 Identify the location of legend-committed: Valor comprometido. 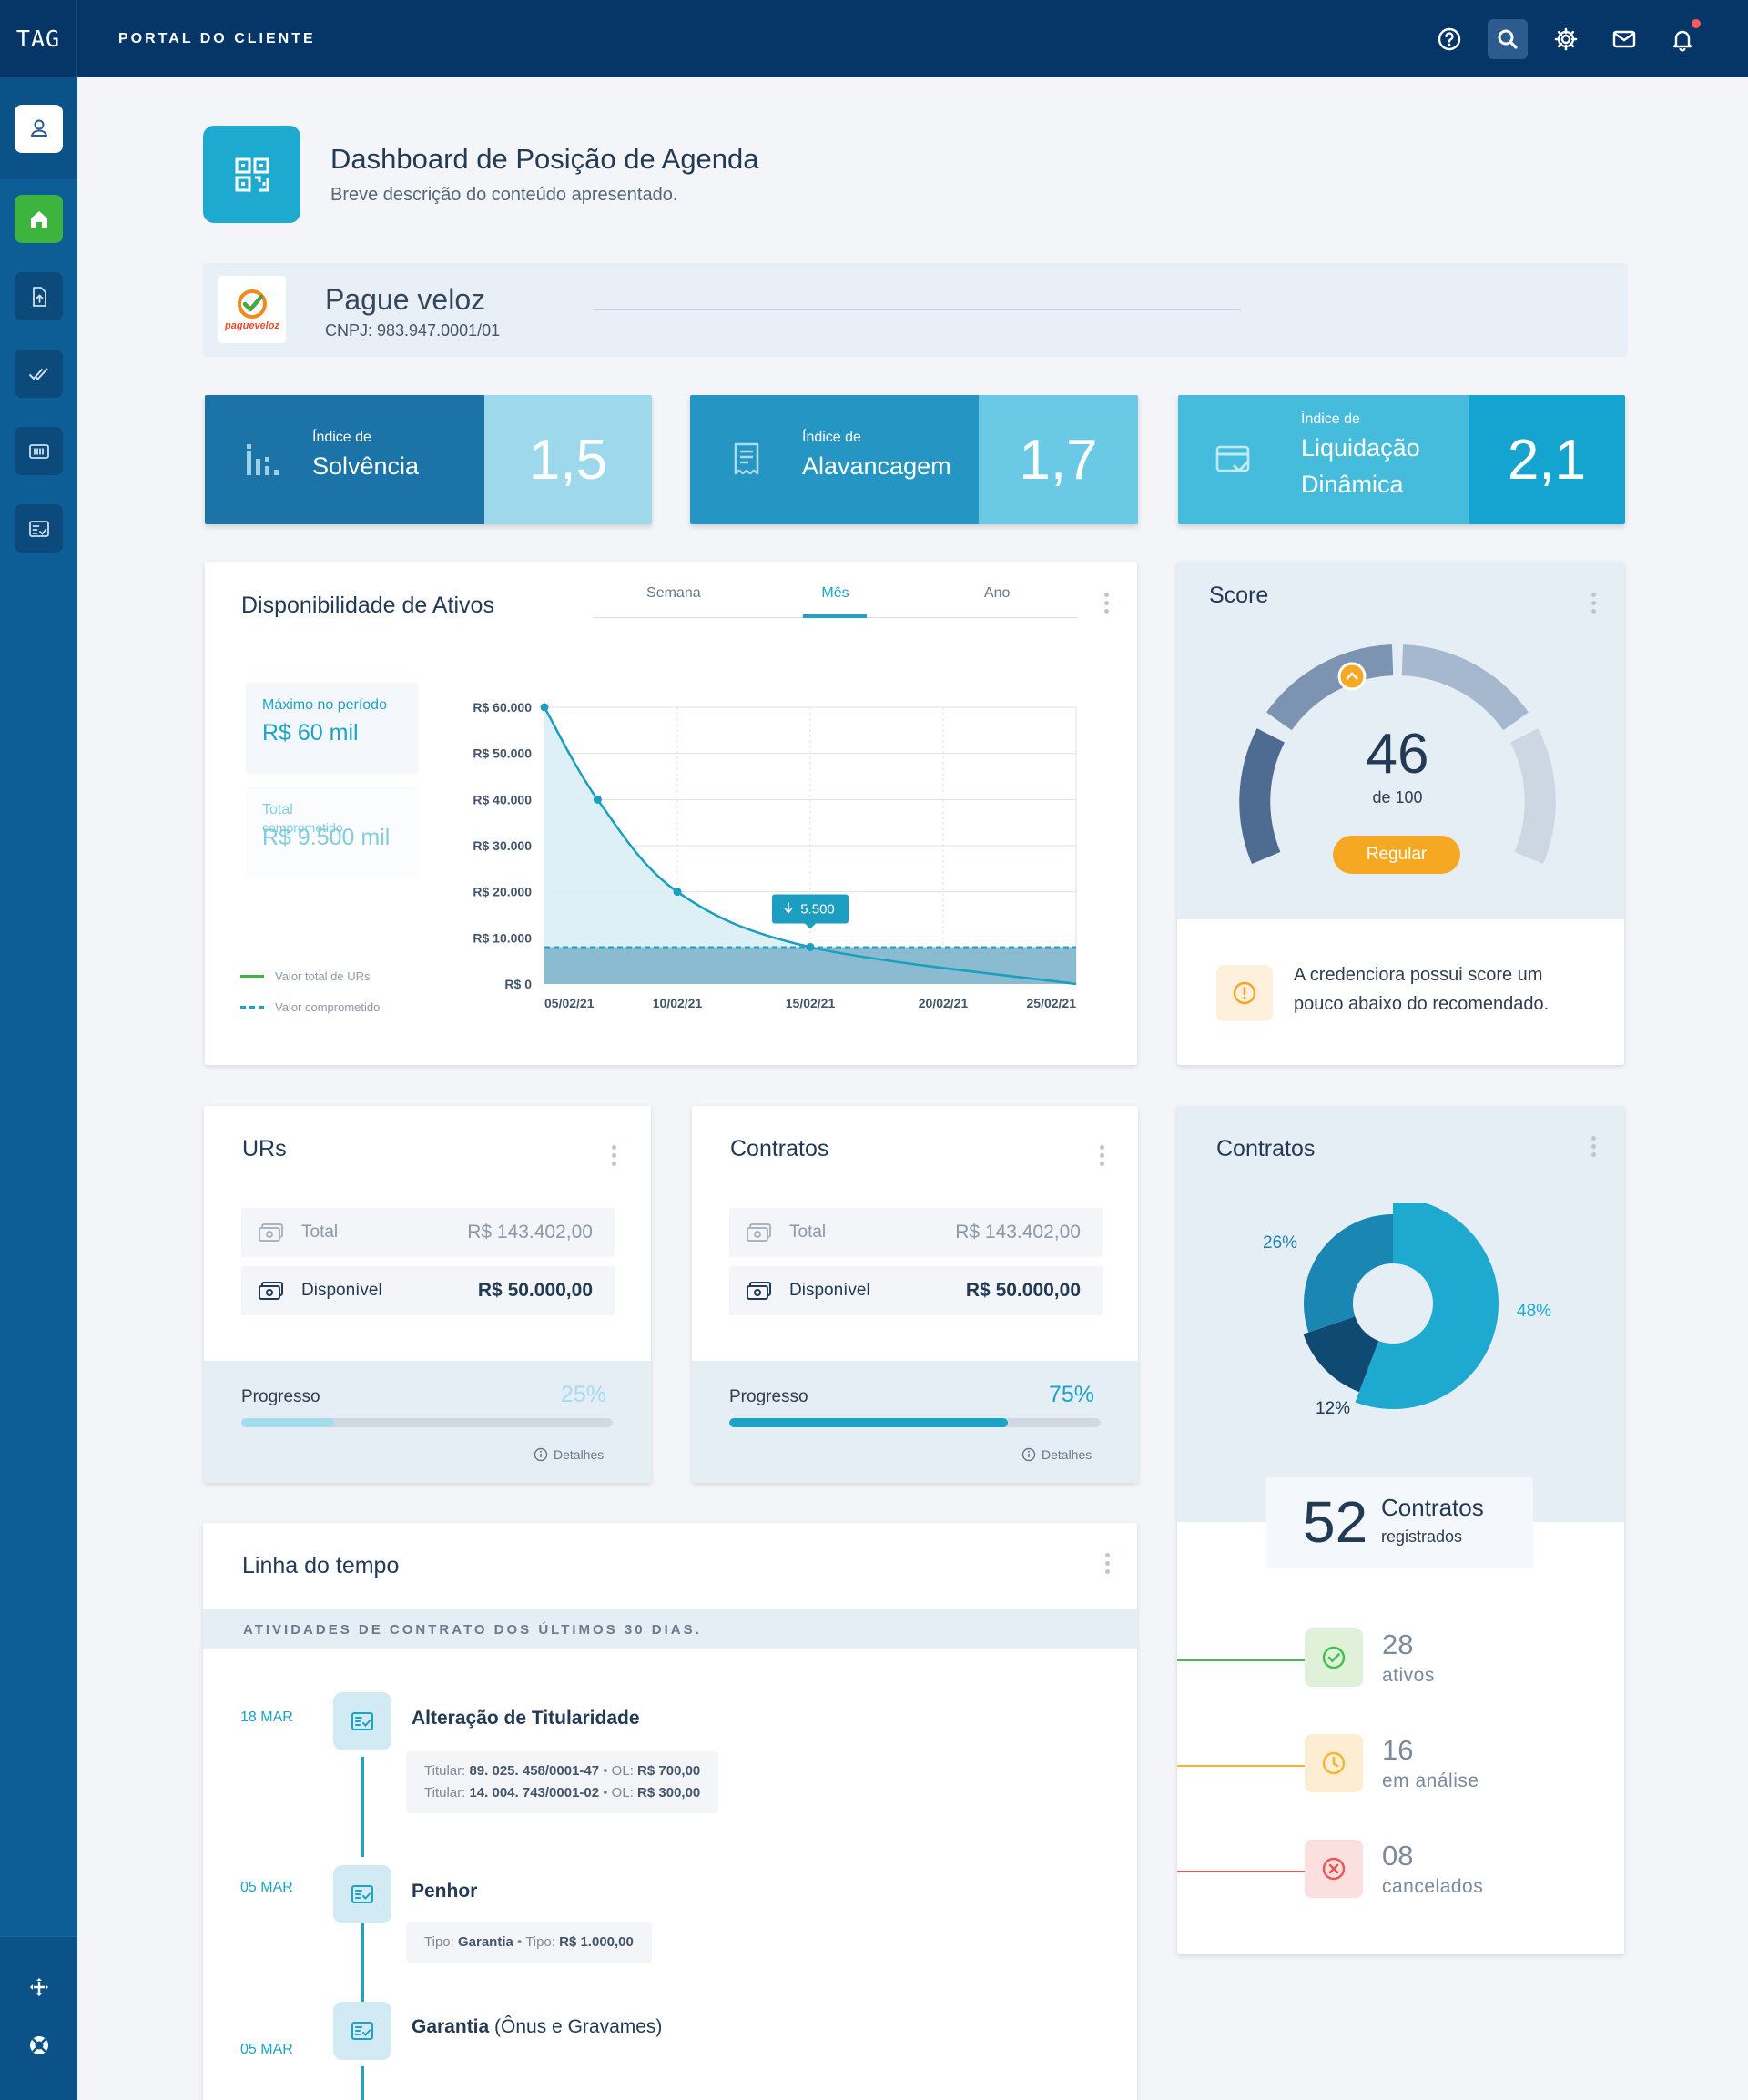
(310, 1007).